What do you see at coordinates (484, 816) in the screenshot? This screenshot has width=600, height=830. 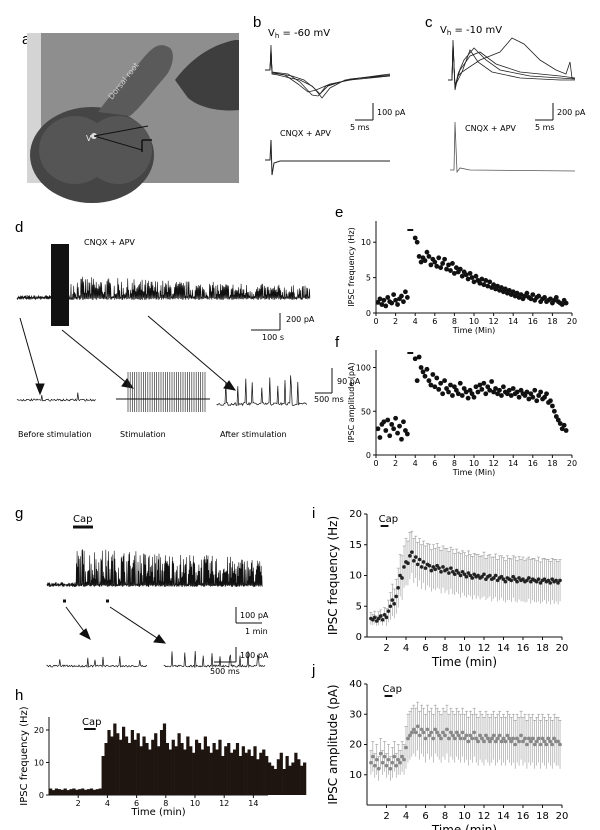 I see `j-x-tick-label: 12` at bounding box center [484, 816].